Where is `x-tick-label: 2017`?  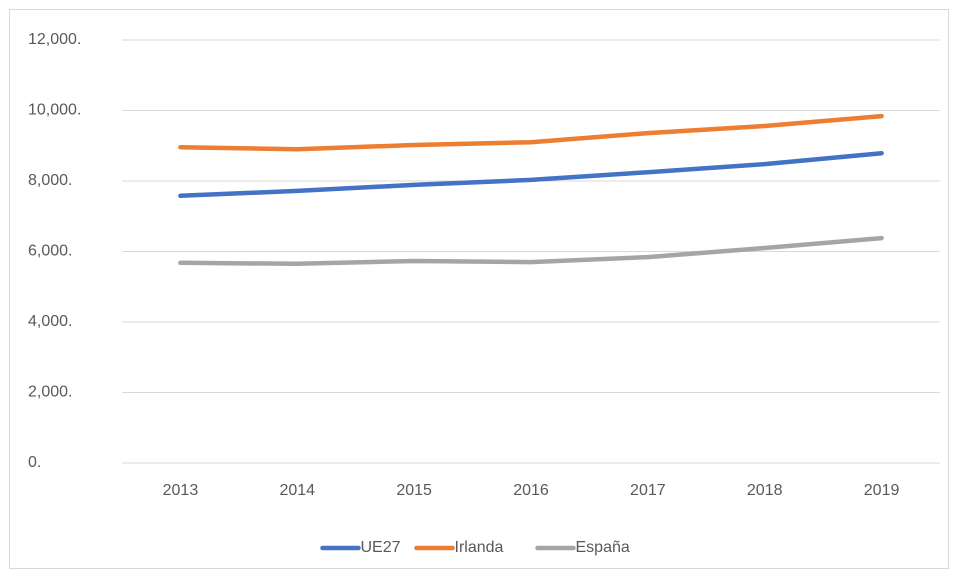 x-tick-label: 2017 is located at coordinates (648, 490).